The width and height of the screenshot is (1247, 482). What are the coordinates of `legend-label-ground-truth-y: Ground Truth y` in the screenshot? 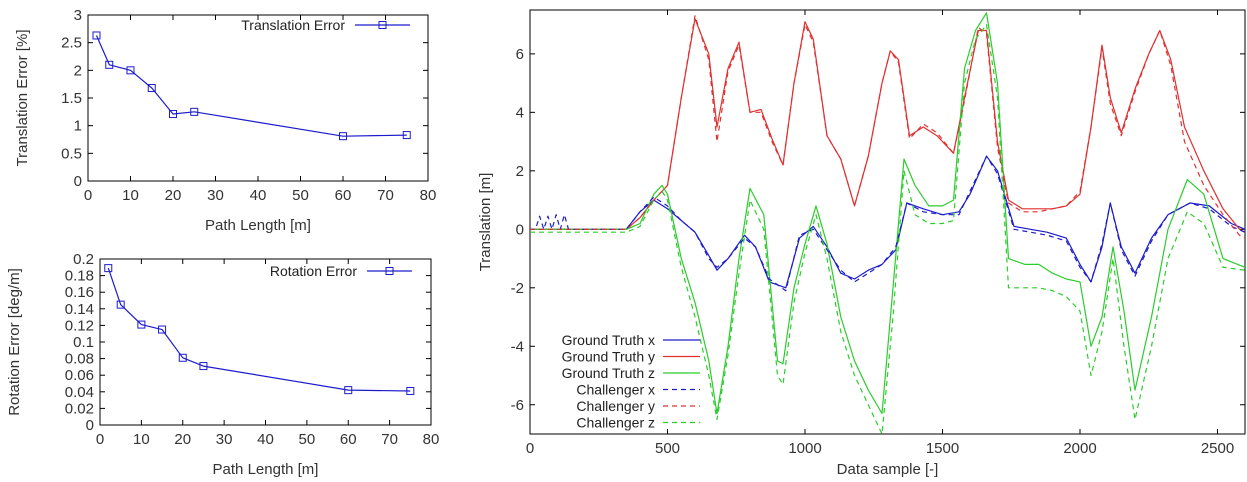 It's located at (608, 357).